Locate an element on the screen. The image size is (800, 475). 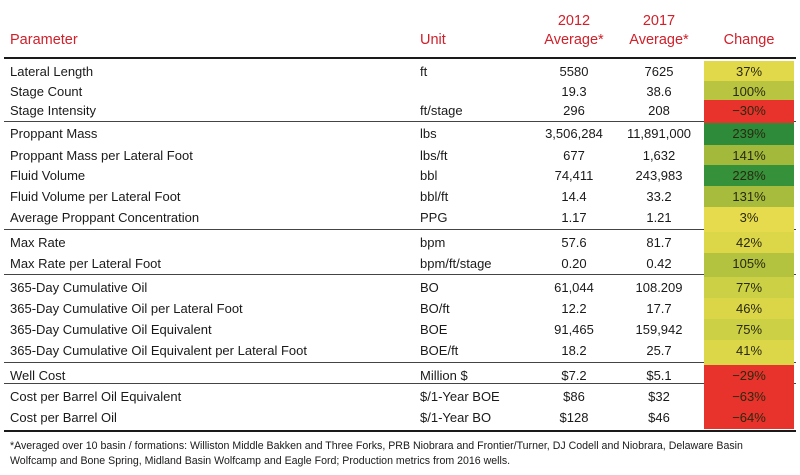
avg-2017-cell: 7625 is located at coordinates (659, 71).